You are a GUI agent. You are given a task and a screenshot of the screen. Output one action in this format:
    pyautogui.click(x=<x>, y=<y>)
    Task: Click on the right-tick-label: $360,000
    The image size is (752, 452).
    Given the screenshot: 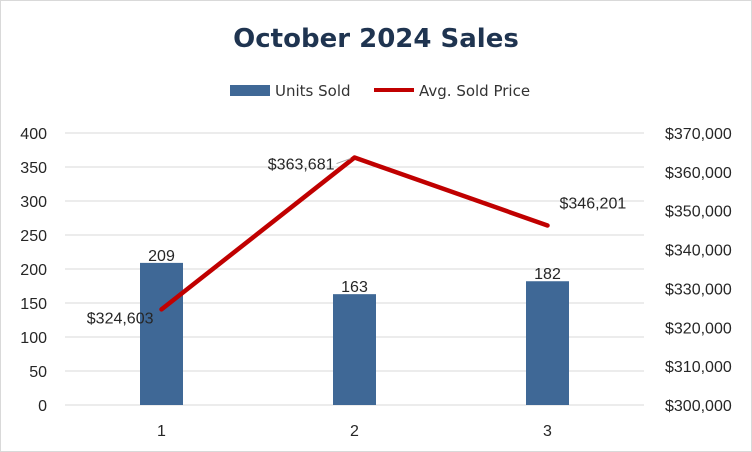 What is the action you would take?
    pyautogui.click(x=698, y=173)
    